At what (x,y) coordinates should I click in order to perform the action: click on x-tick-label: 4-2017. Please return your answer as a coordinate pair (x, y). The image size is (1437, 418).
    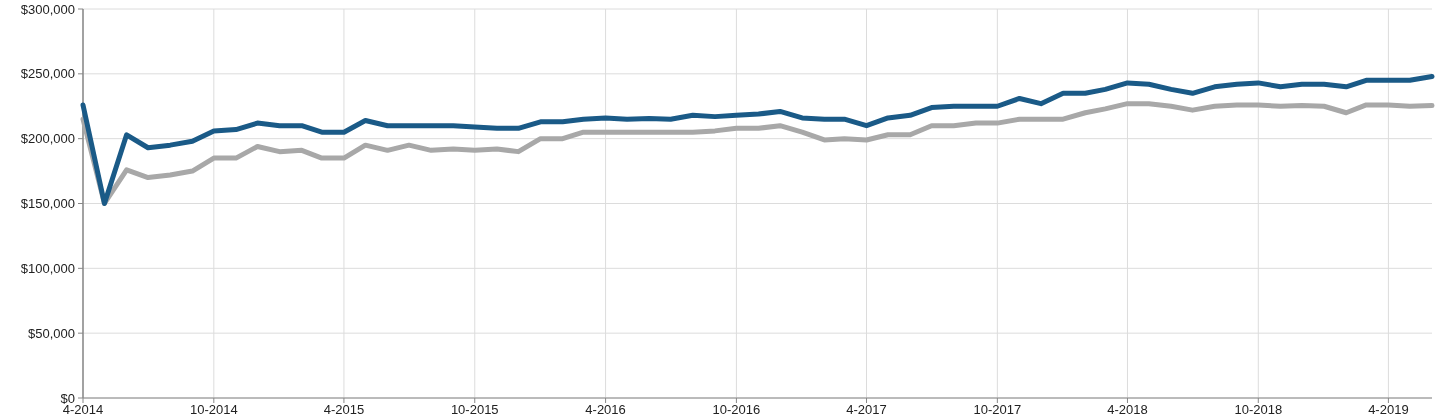
    Looking at the image, I should click on (866, 409).